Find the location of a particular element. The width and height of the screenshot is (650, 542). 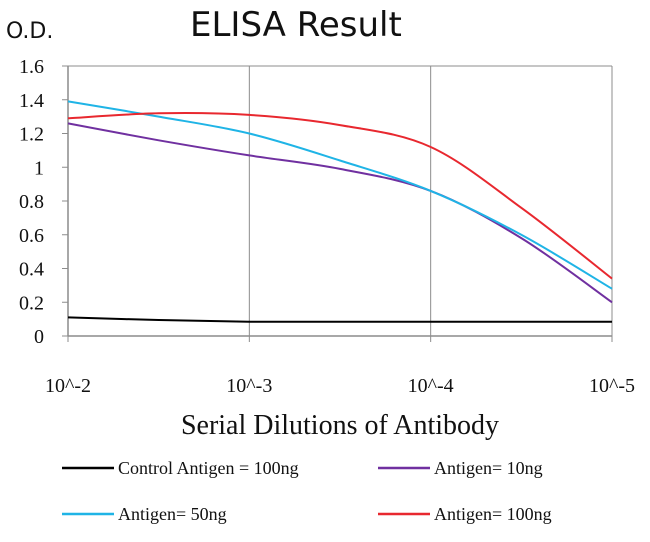

y-tick-label: 0.2 is located at coordinates (31, 303).